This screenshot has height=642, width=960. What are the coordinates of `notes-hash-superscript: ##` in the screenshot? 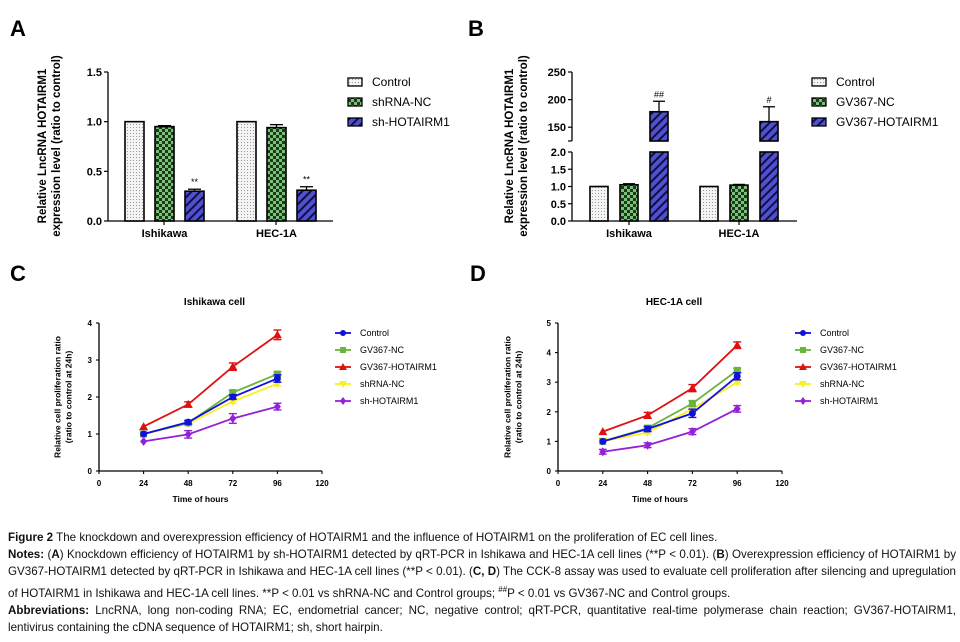 It's located at (503, 589).